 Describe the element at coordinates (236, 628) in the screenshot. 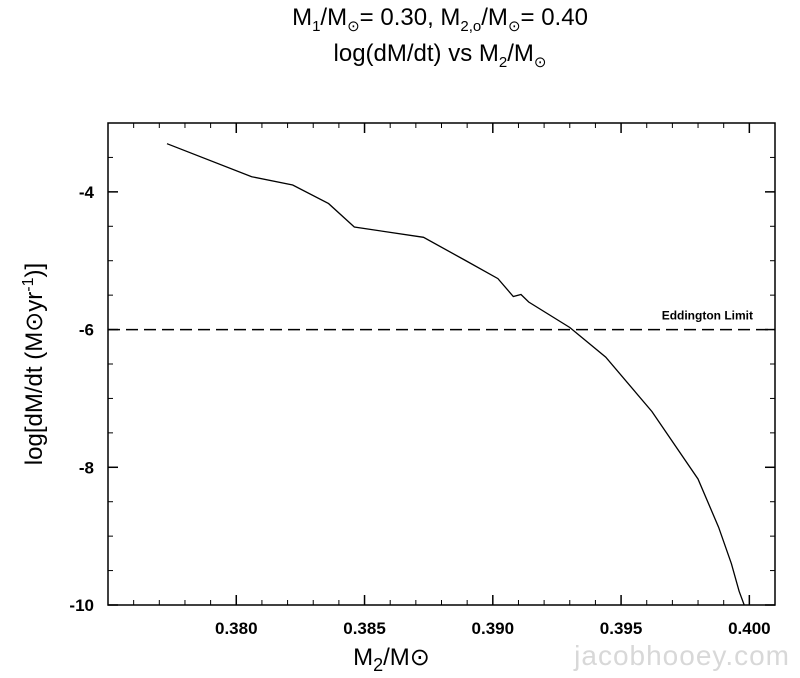

I see `x-tick-label: 0.380` at that location.